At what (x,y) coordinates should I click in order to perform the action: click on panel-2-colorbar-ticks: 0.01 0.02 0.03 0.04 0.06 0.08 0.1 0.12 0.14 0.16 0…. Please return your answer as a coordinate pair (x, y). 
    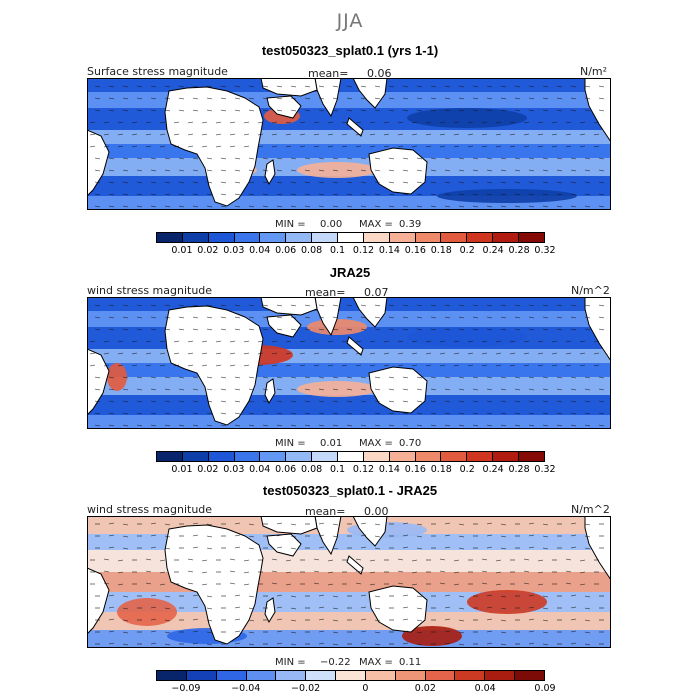
    Looking at the image, I should click on (355, 470).